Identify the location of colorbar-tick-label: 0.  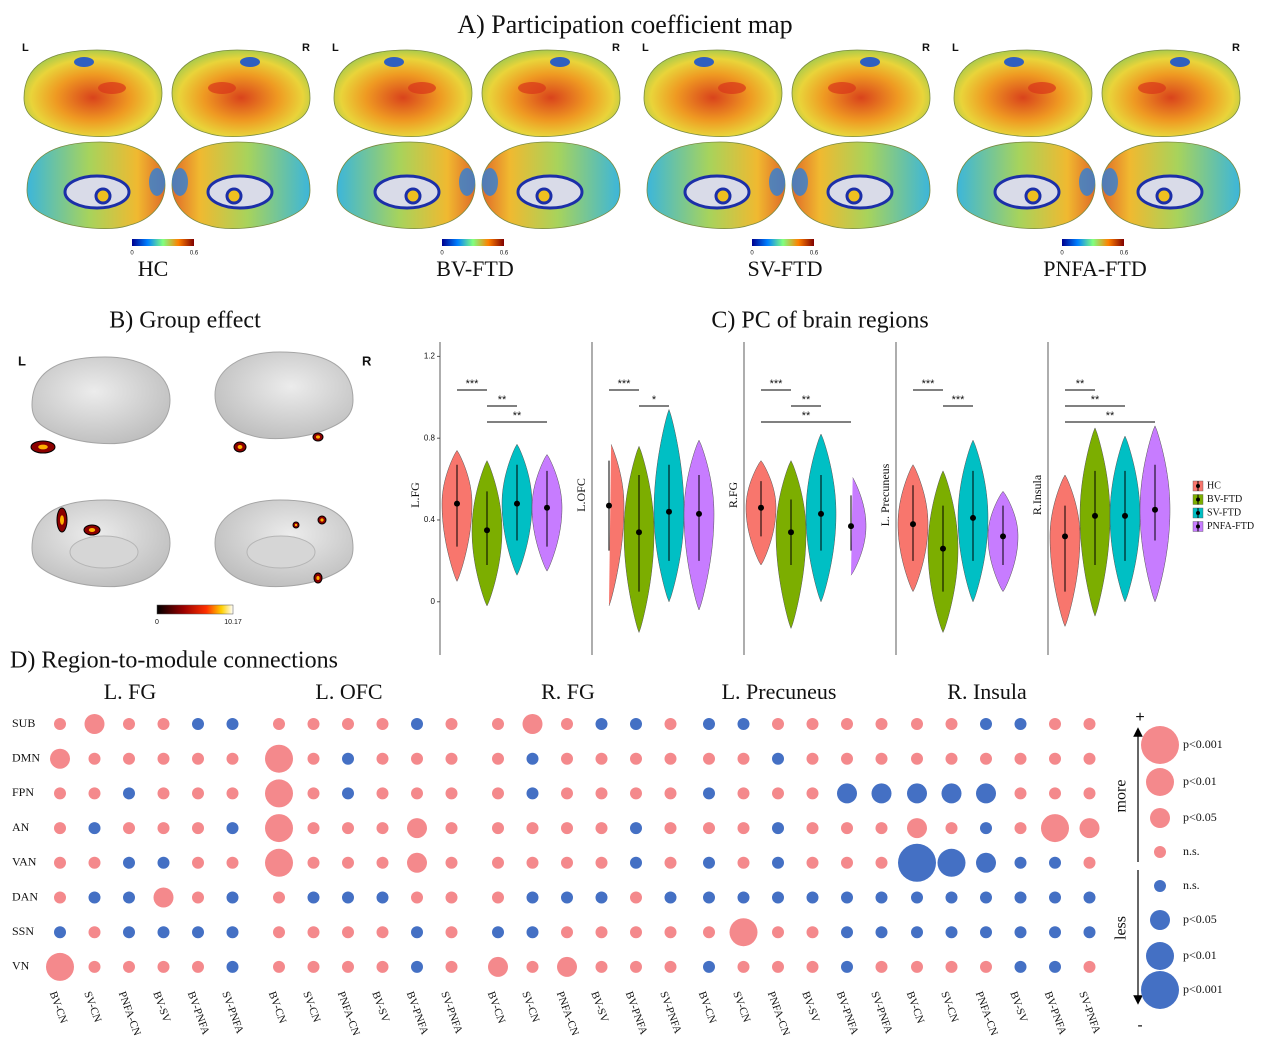
(132, 254).